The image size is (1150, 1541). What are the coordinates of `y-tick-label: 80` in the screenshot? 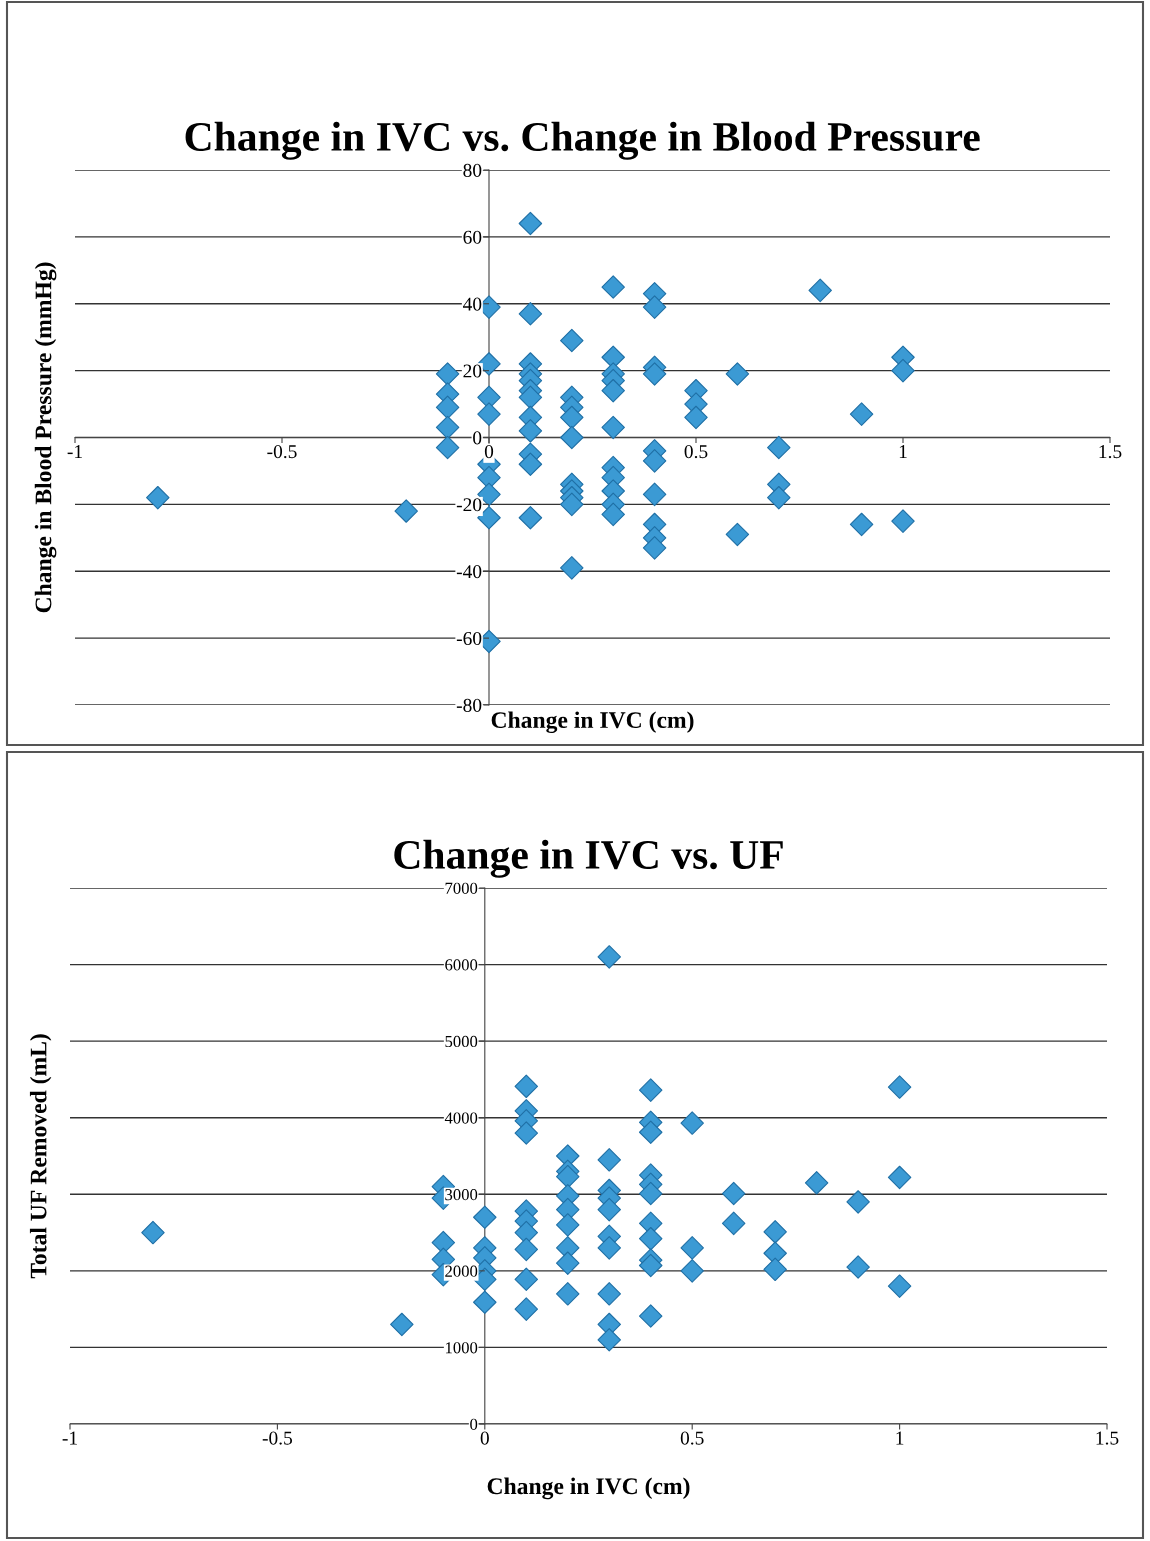 It's located at (472, 170).